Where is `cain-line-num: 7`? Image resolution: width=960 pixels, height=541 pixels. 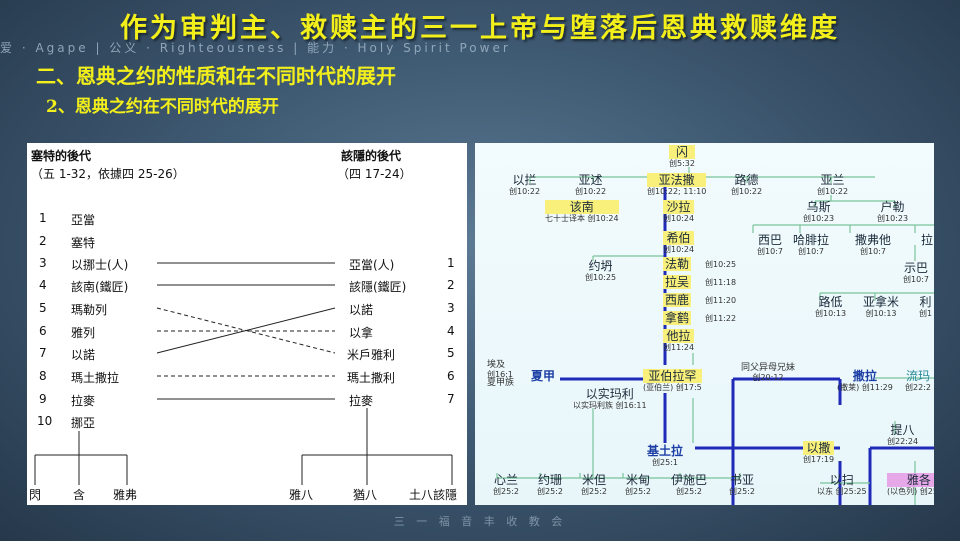 cain-line-num: 7 is located at coordinates (451, 399).